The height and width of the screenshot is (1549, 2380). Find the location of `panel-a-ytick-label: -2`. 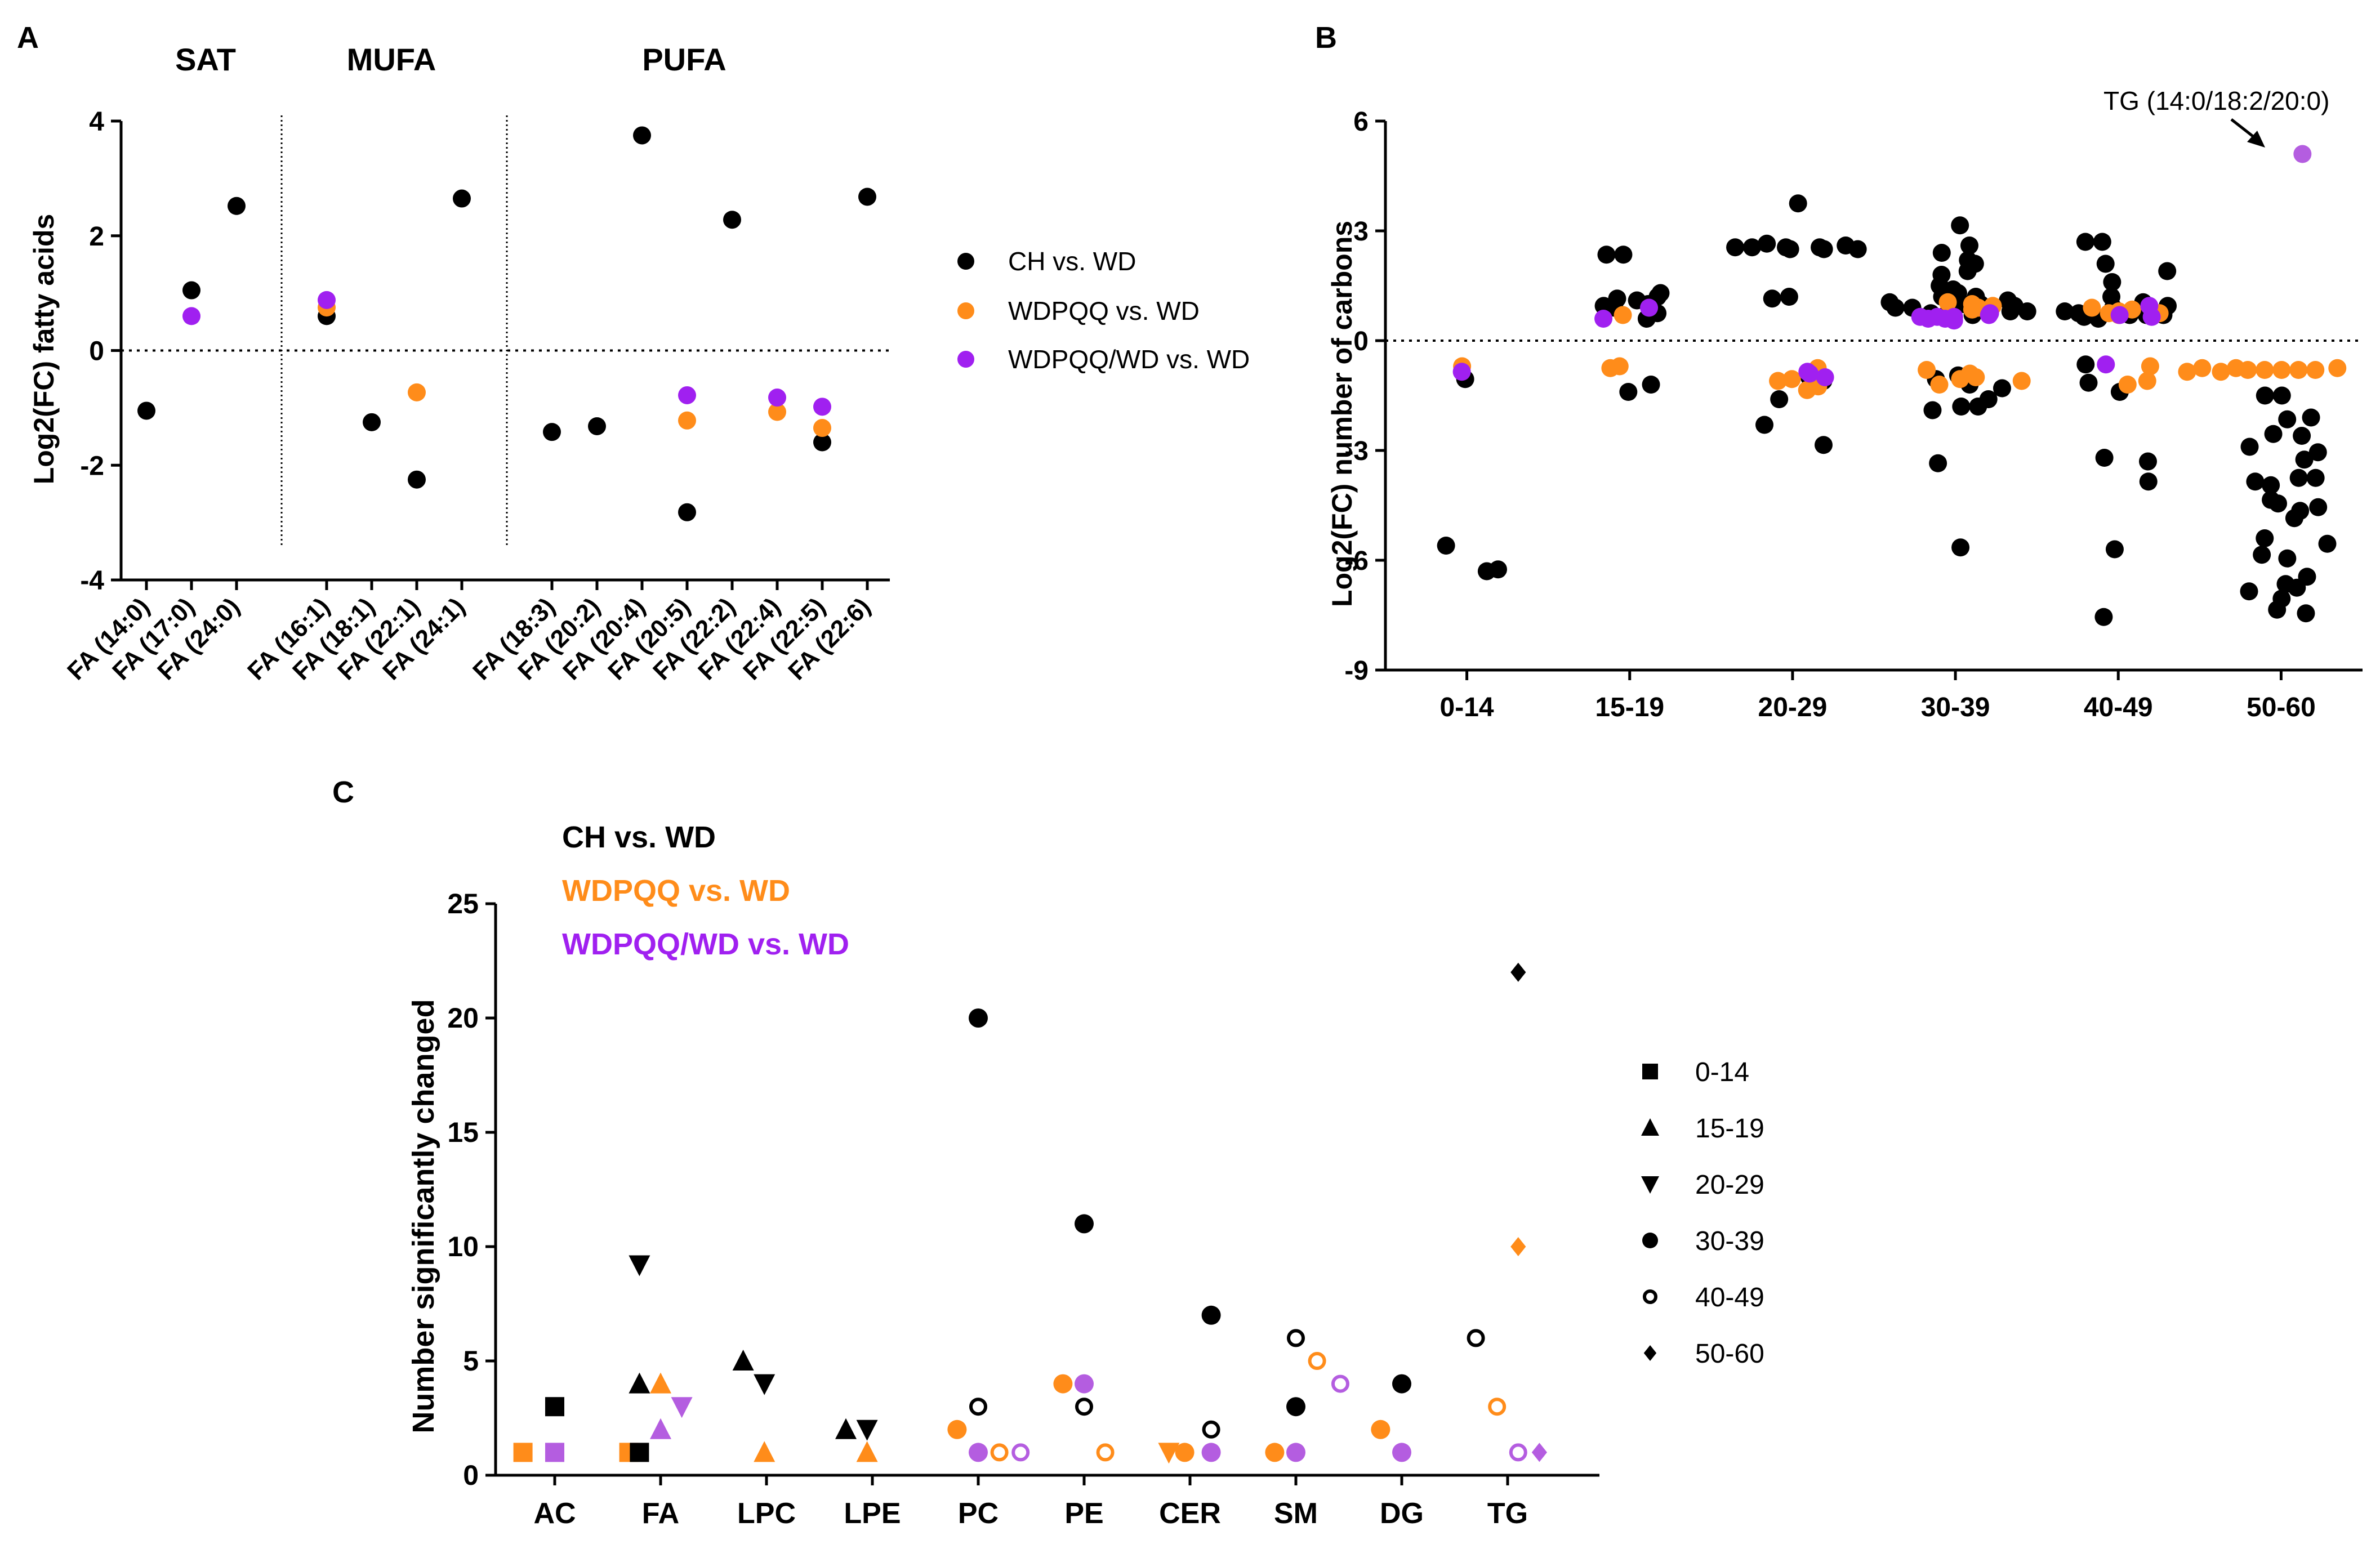

panel-a-ytick-label: -2 is located at coordinates (92, 466).